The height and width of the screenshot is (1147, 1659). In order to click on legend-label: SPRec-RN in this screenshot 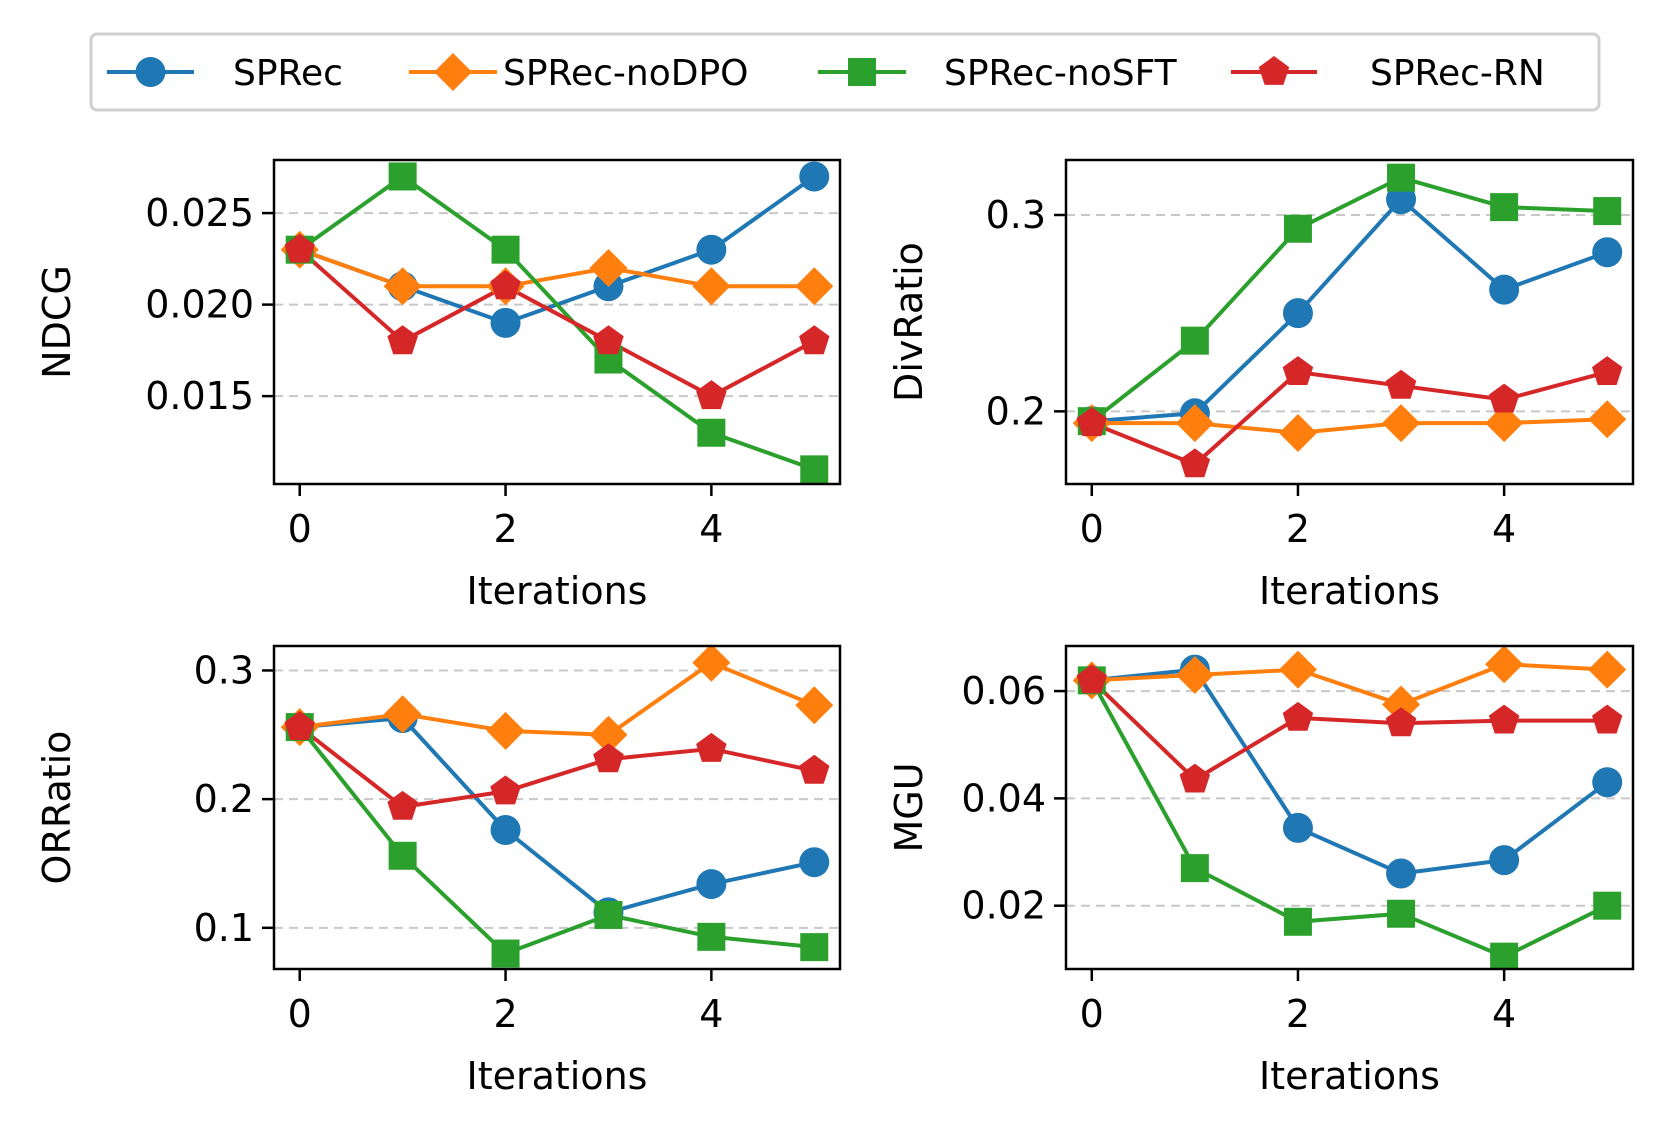, I will do `click(1457, 73)`.